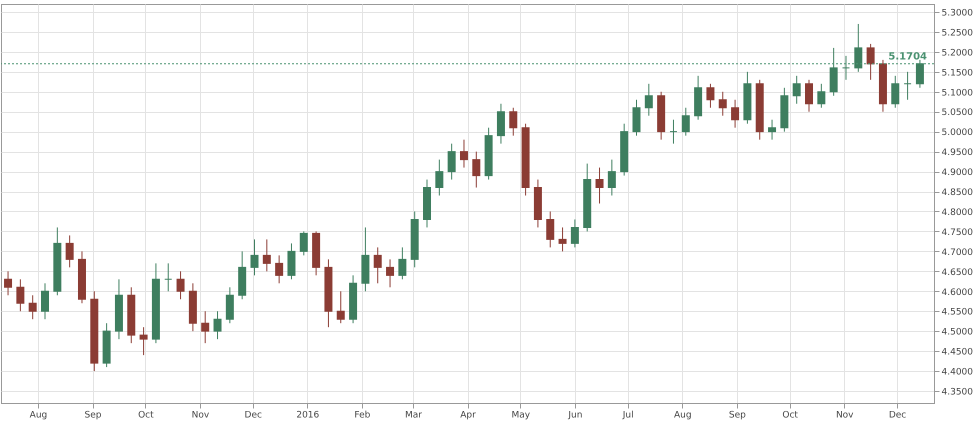  I want to click on y-tick-label: 5.1500, so click(958, 73).